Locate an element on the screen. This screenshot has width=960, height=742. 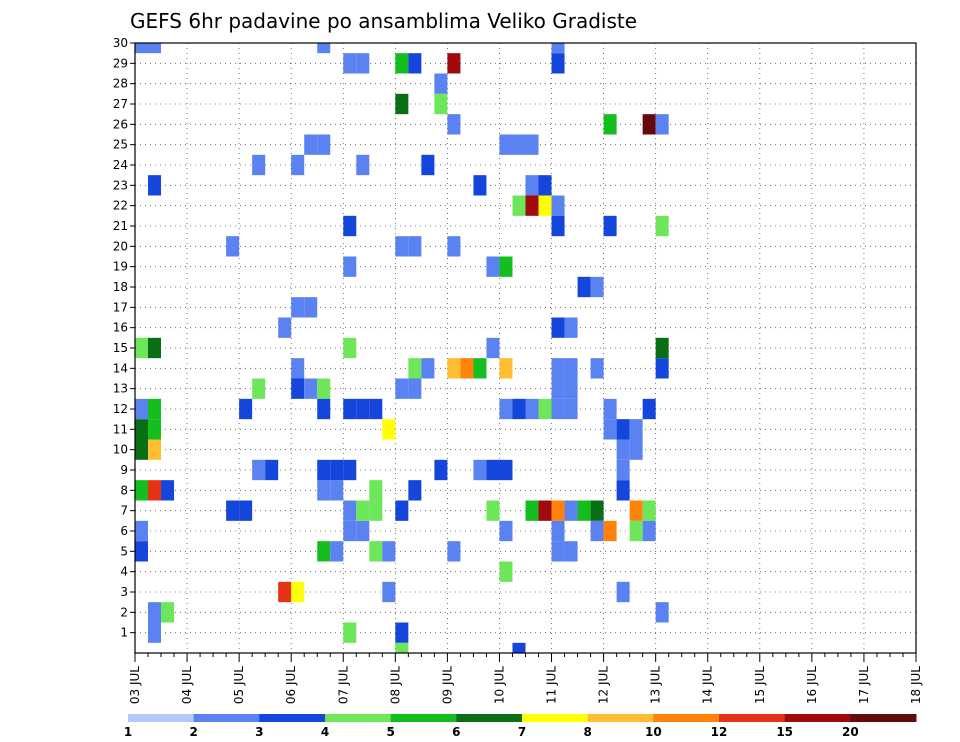
y-tick-label: 4 is located at coordinates (124, 572).